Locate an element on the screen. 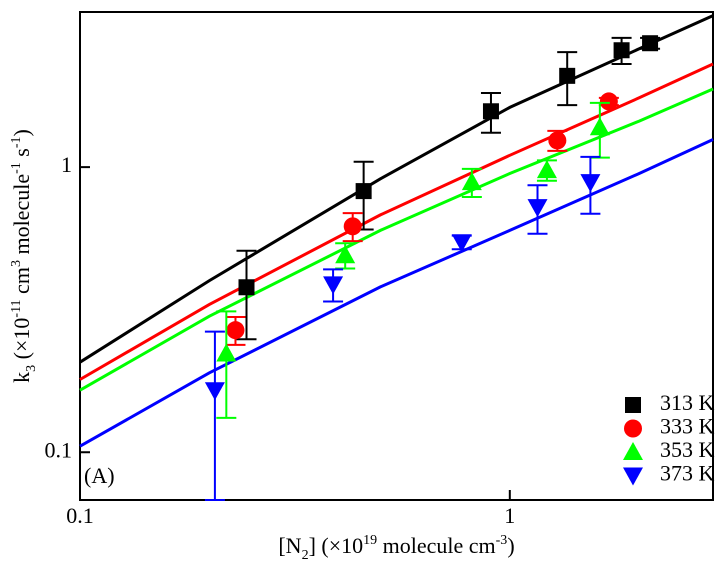 This screenshot has width=726, height=572. y-axis-label-part: cm is located at coordinates (21, 283).